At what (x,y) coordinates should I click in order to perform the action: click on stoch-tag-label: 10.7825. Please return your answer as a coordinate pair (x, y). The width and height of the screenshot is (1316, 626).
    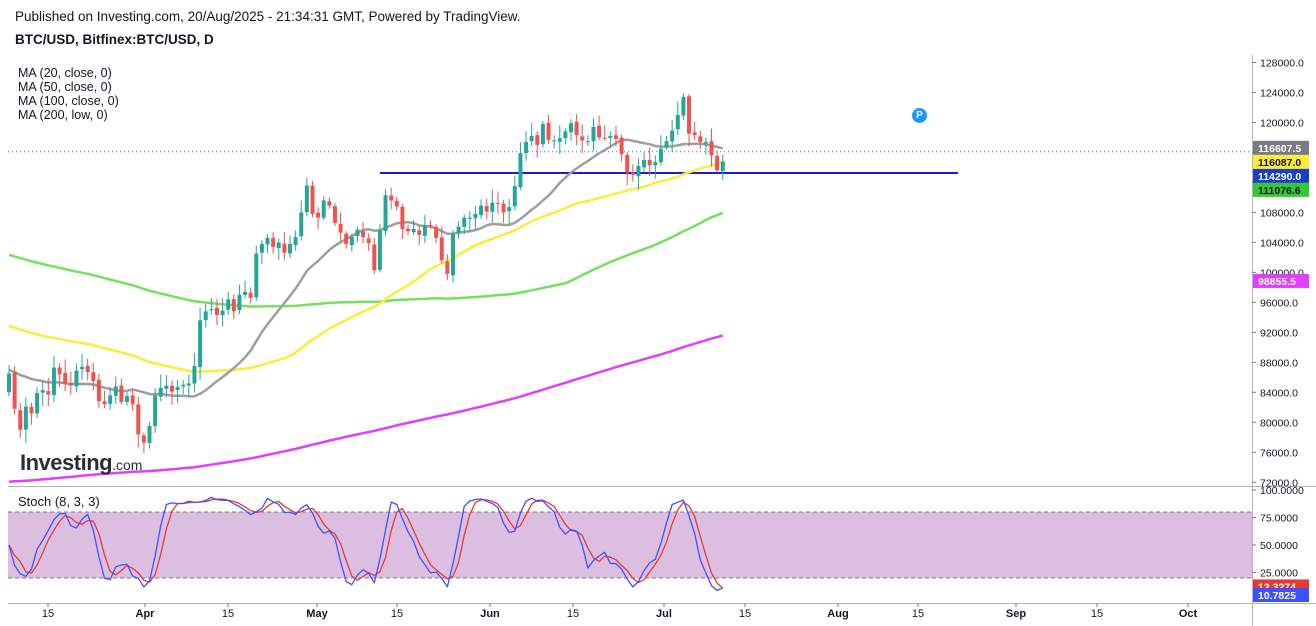
    Looking at the image, I should click on (1277, 596).